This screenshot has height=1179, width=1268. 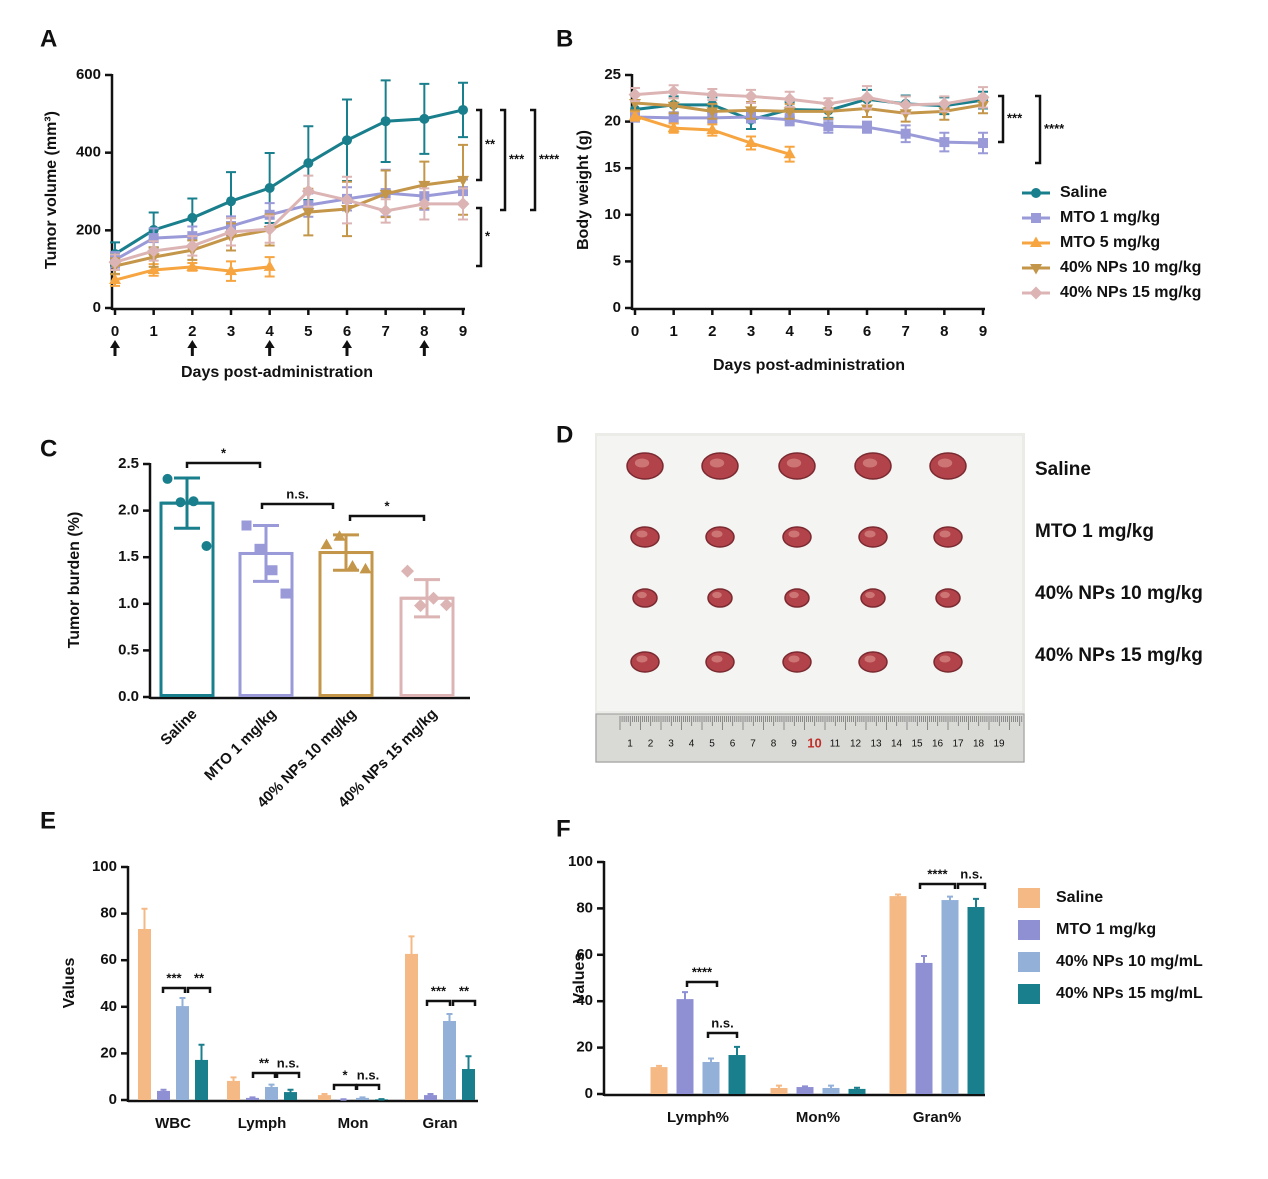 What do you see at coordinates (115, 331) in the screenshot?
I see `x-tick-label: 0` at bounding box center [115, 331].